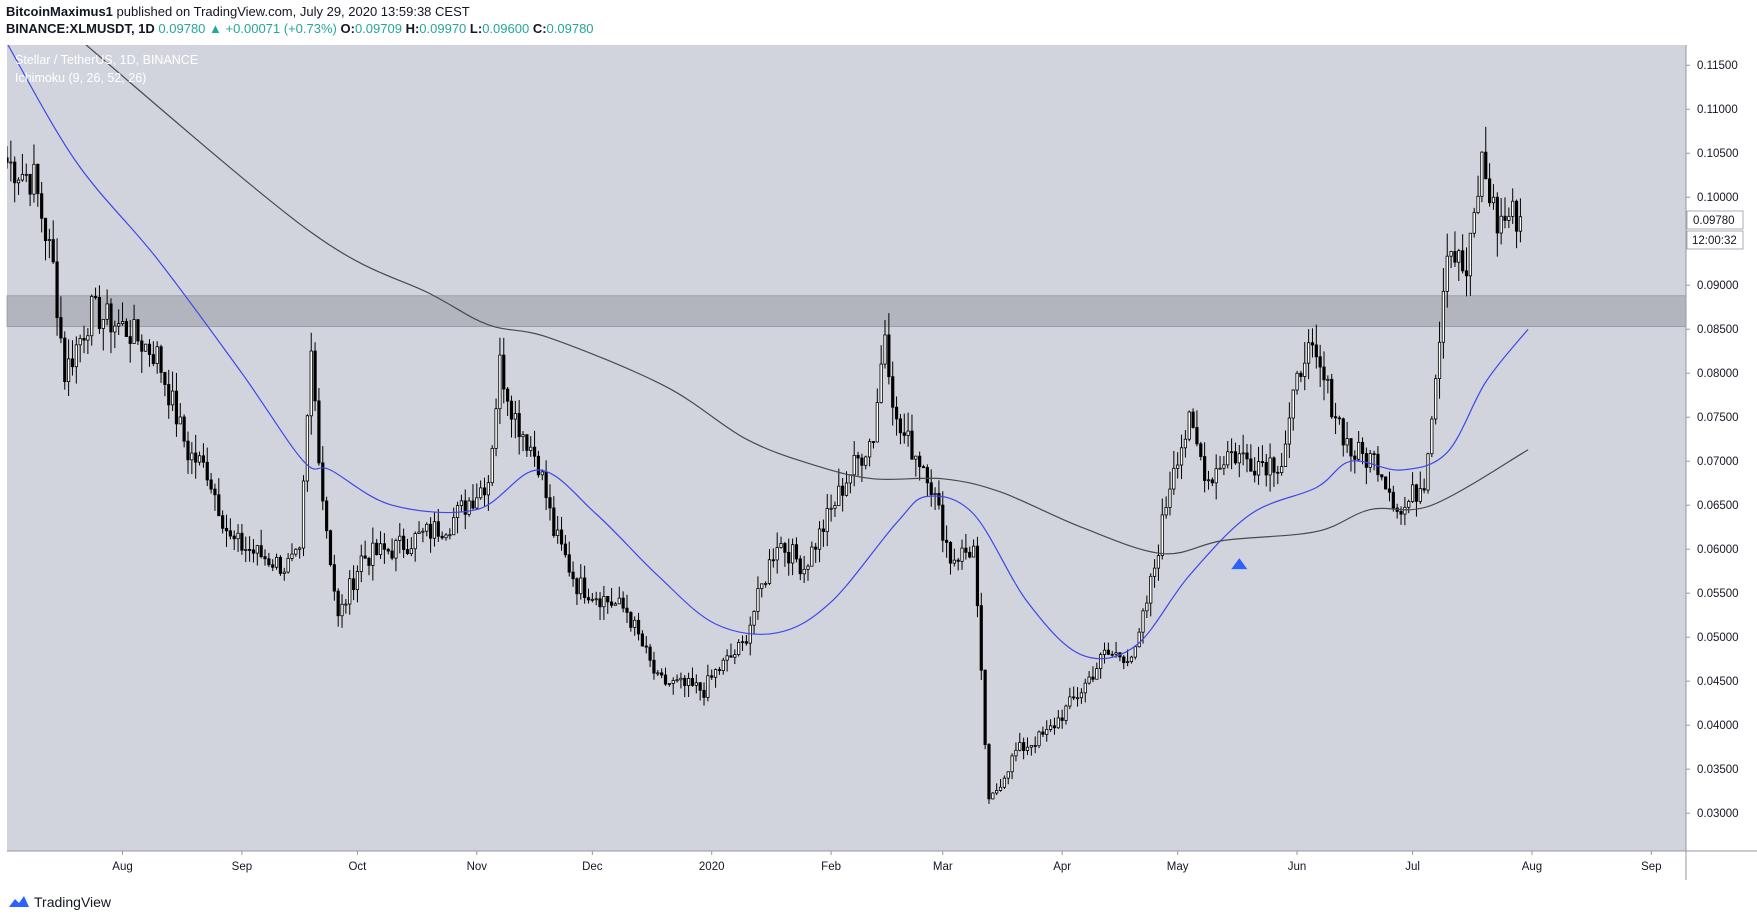  Describe the element at coordinates (1714, 241) in the screenshot. I see `countdown-label: 12:00:32` at that location.